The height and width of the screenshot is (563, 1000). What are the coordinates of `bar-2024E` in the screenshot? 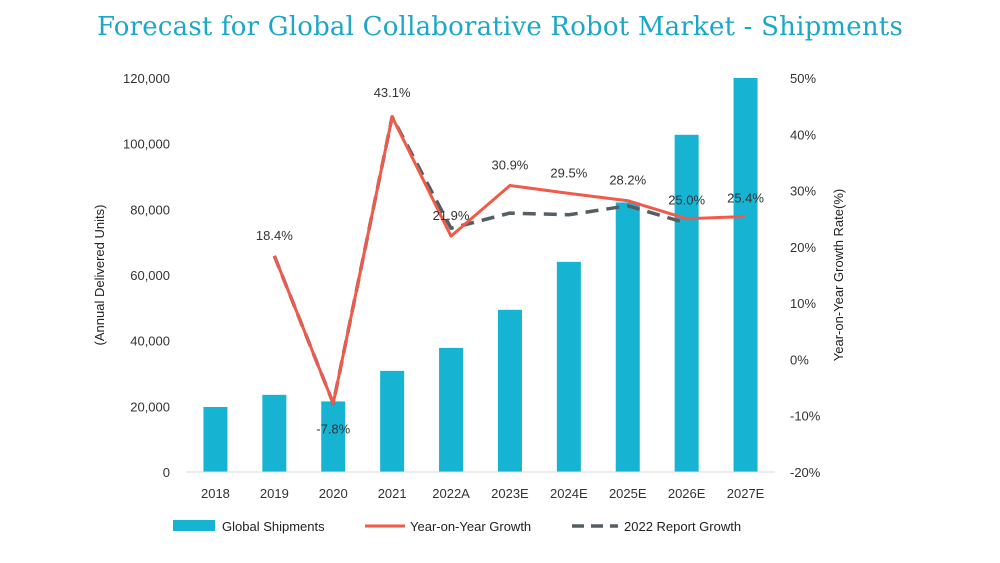 It's located at (568, 366).